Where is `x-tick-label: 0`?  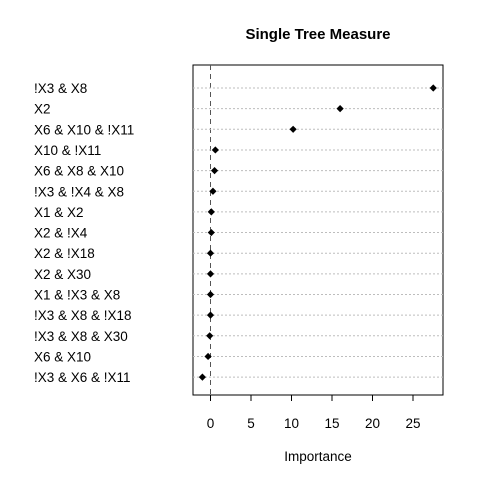
x-tick-label: 0 is located at coordinates (211, 423).